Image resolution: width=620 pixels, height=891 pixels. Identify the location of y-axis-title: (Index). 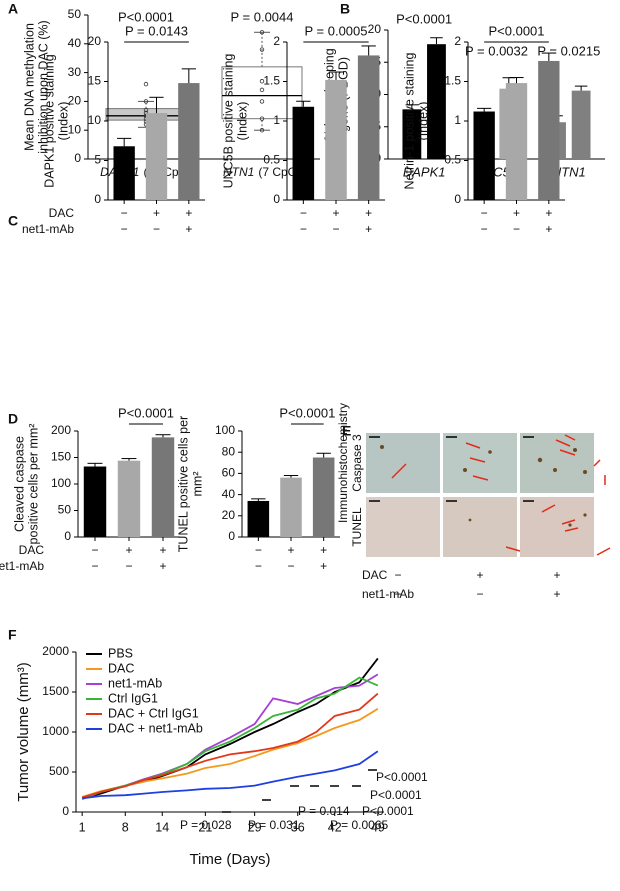
(63, 121).